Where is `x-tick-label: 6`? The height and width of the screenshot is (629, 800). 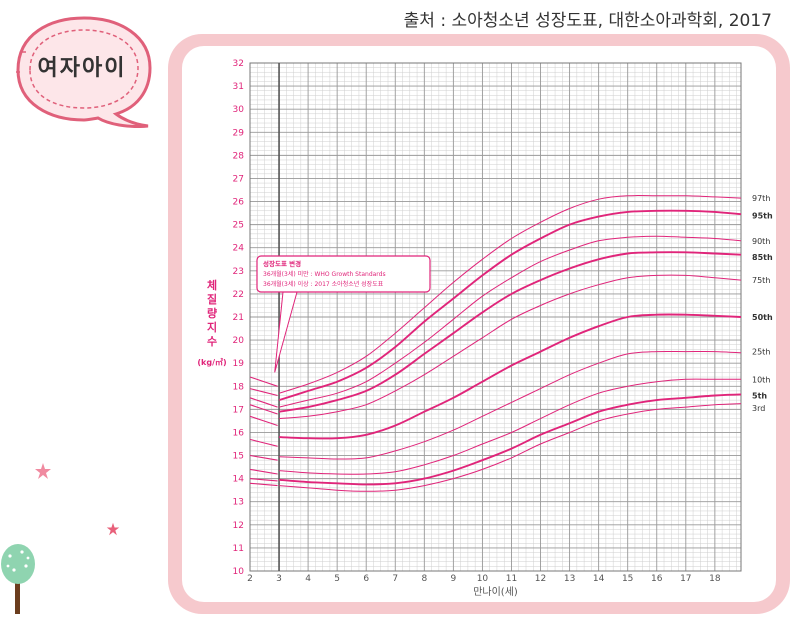 x-tick-label: 6 is located at coordinates (366, 579).